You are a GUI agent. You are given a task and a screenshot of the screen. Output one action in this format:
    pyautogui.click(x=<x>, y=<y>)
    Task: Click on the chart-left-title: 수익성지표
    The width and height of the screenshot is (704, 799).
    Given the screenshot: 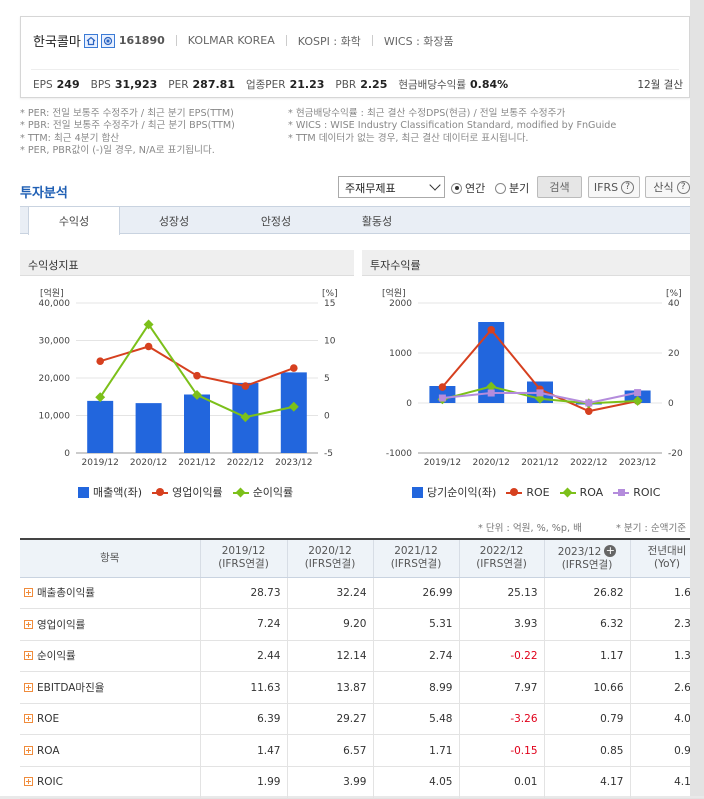 What is the action you would take?
    pyautogui.click(x=187, y=263)
    